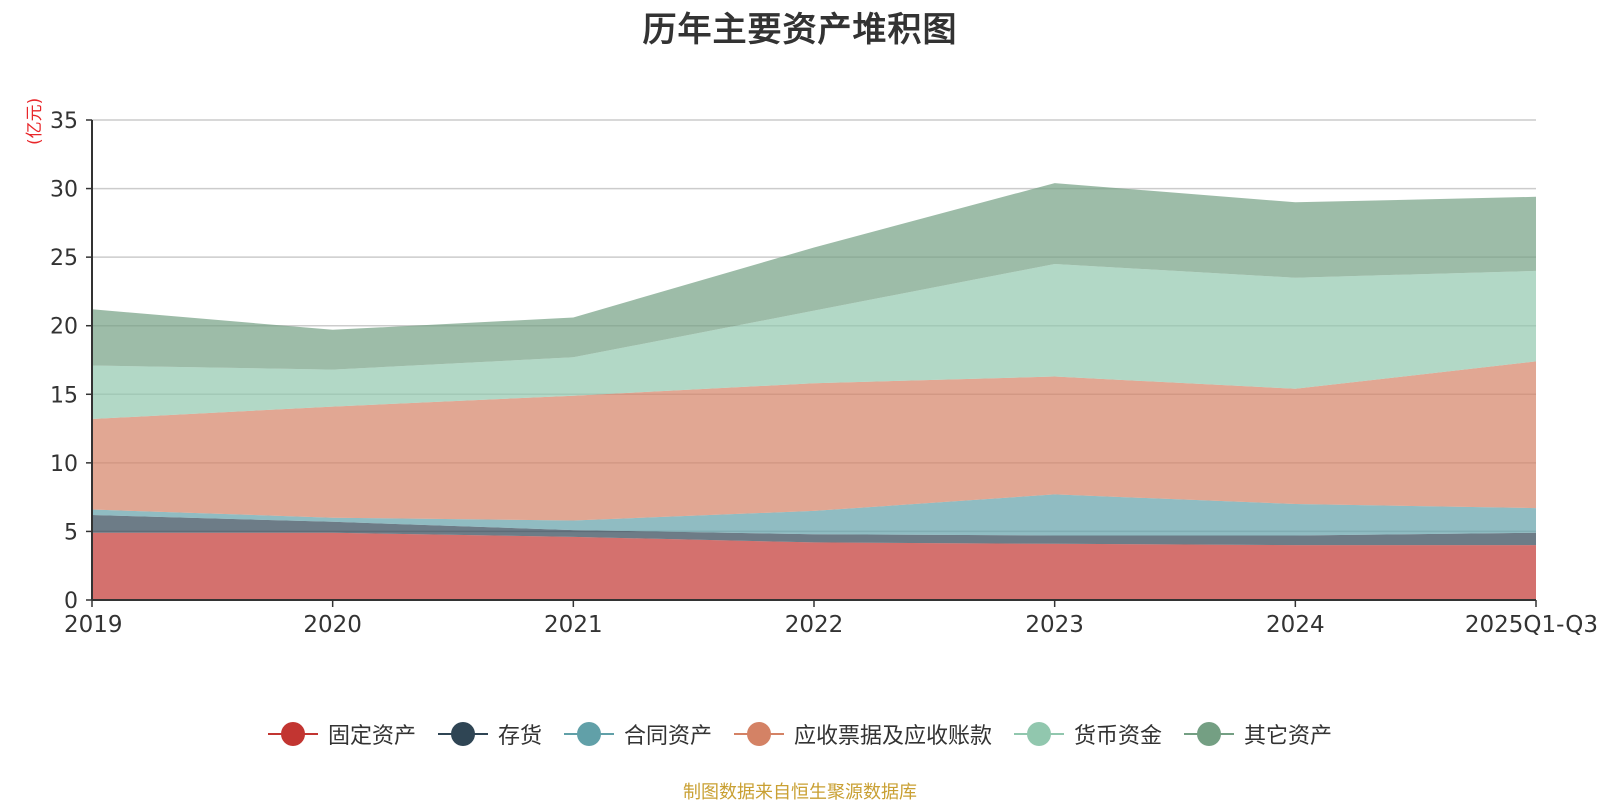 The height and width of the screenshot is (804, 1600). Describe the element at coordinates (800, 30) in the screenshot. I see `chart-title: 历年主要资产堆积图` at that location.